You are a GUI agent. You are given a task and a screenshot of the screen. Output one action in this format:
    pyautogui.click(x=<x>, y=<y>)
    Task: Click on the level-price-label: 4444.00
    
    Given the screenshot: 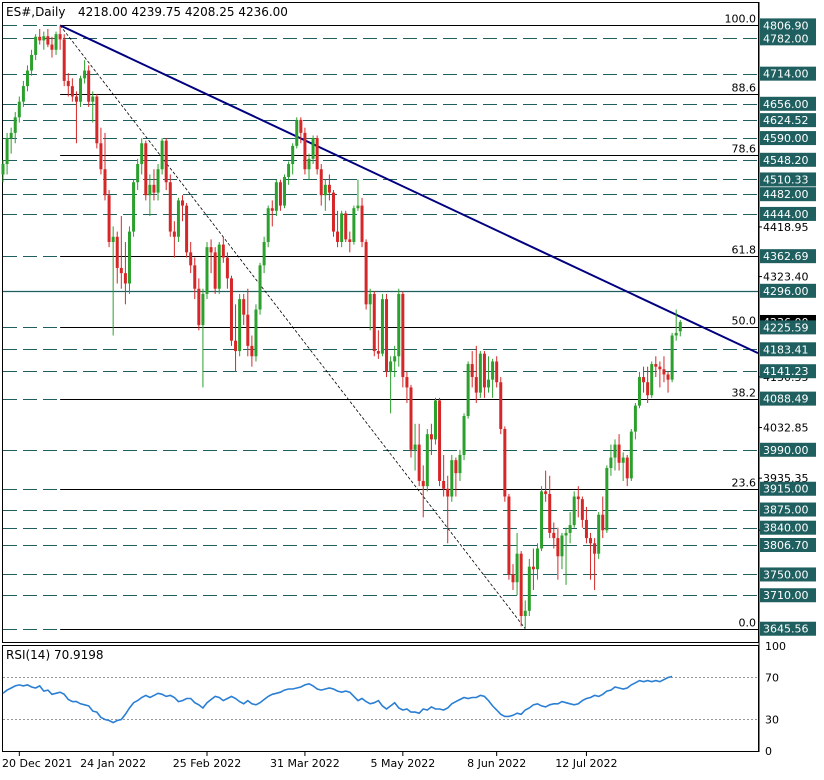 What is the action you would take?
    pyautogui.click(x=788, y=213)
    